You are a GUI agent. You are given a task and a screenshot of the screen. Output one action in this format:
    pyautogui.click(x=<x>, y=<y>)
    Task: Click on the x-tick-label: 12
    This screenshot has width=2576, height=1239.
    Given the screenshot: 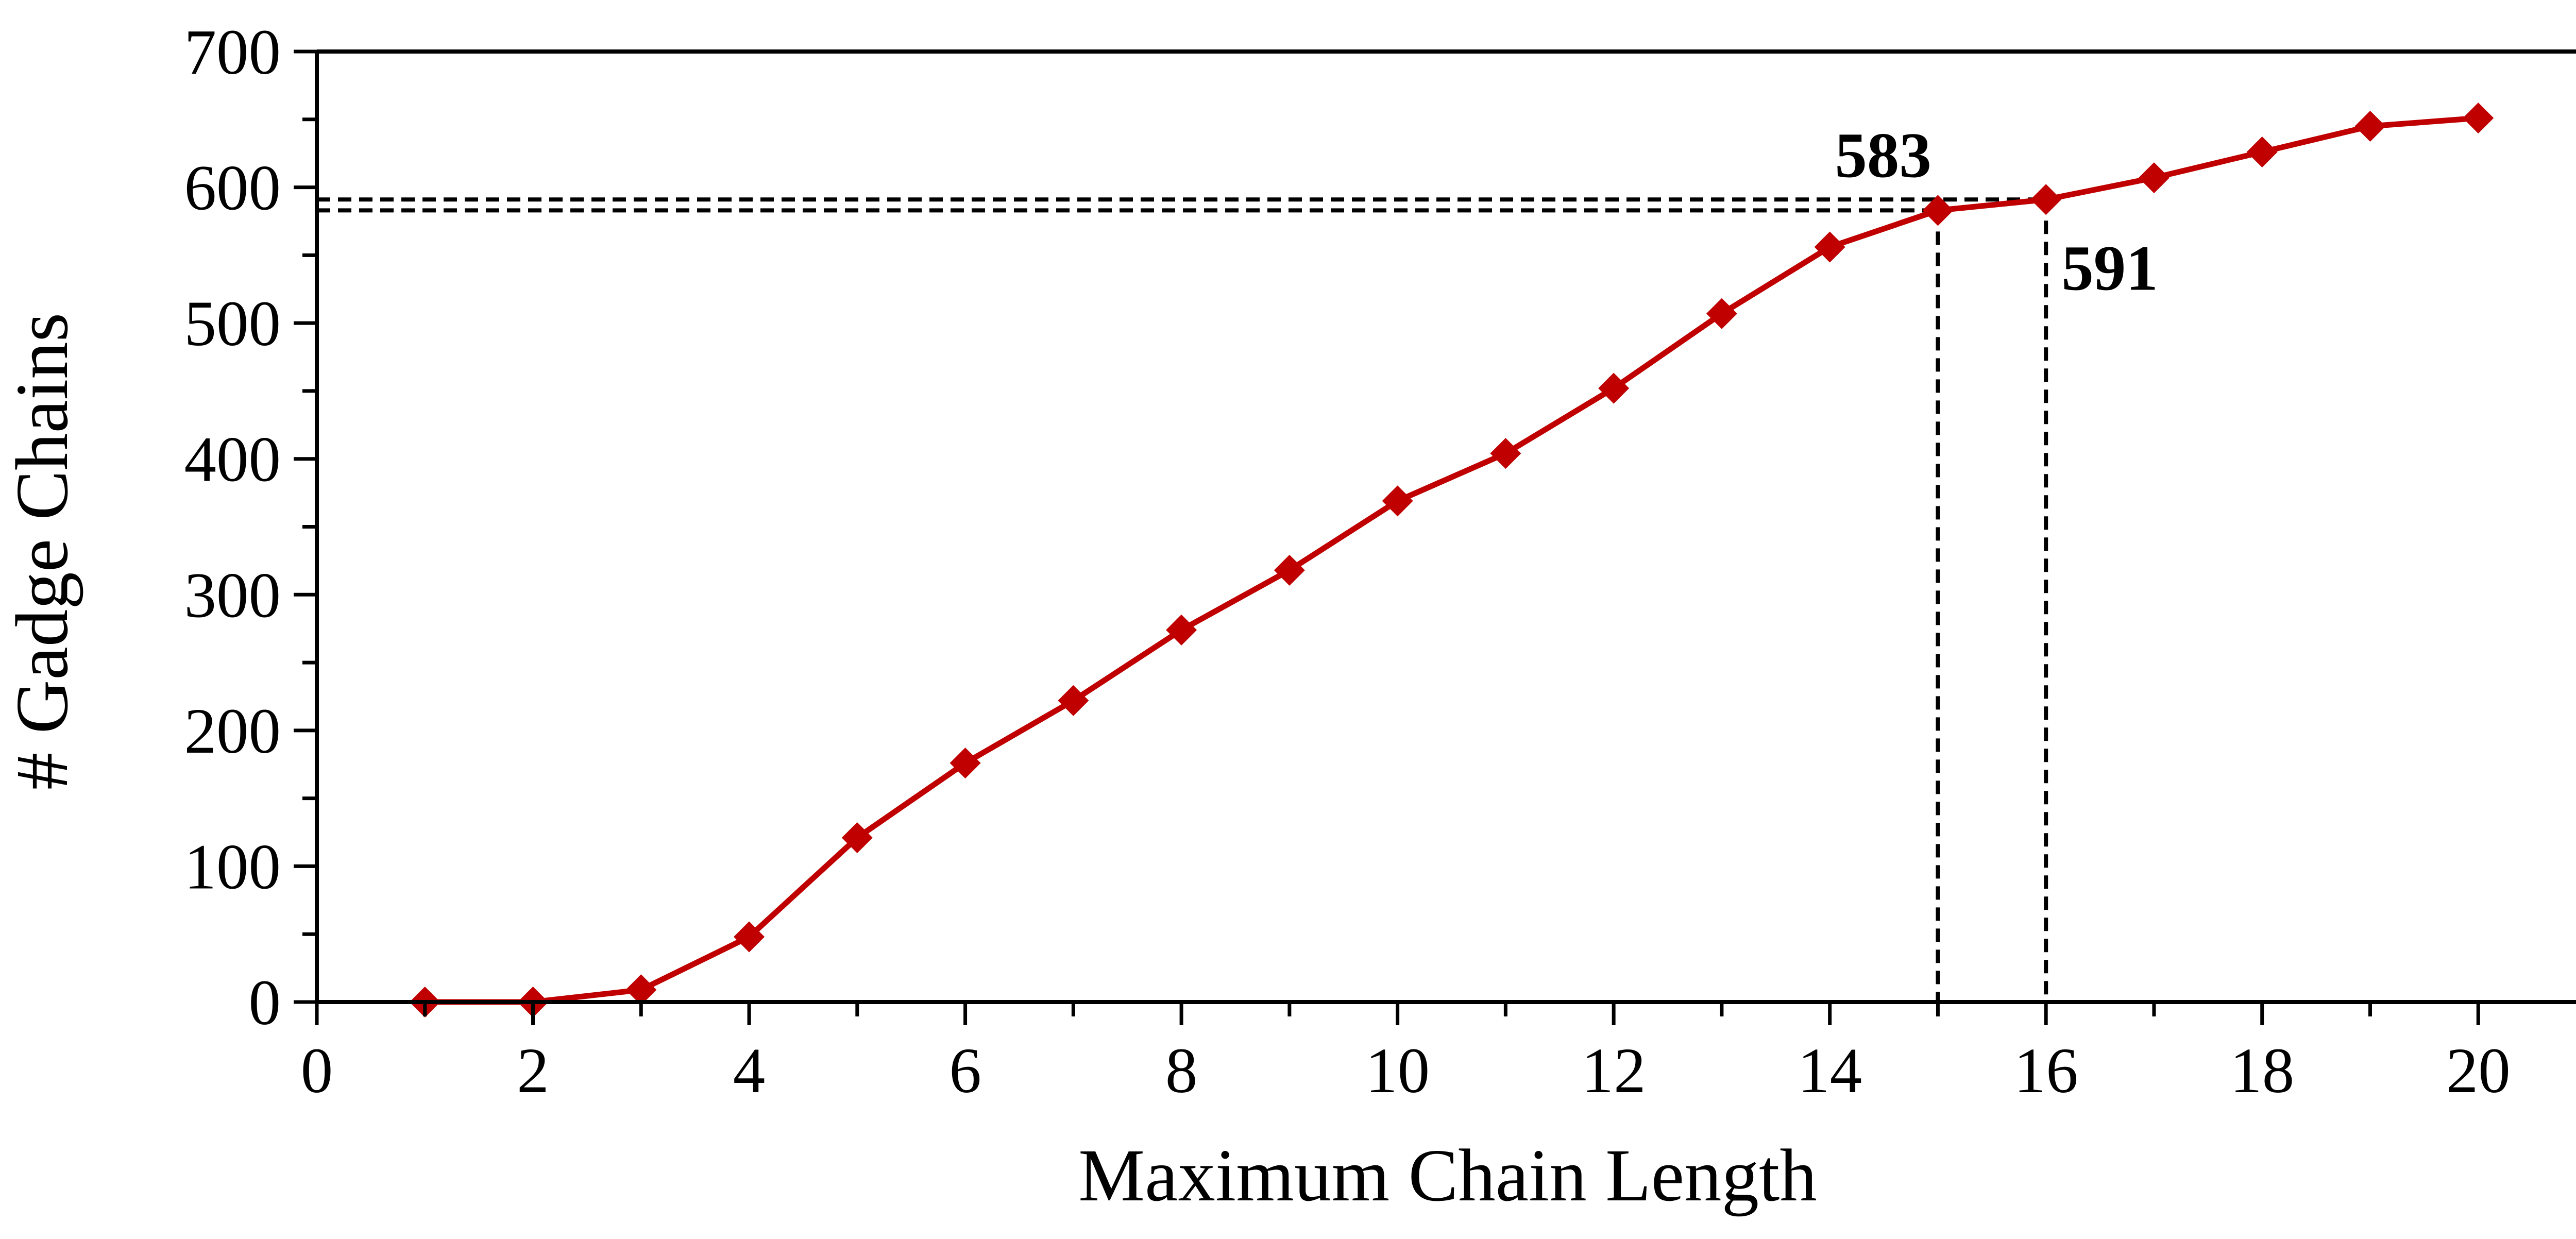 What is the action you would take?
    pyautogui.click(x=1614, y=1071)
    